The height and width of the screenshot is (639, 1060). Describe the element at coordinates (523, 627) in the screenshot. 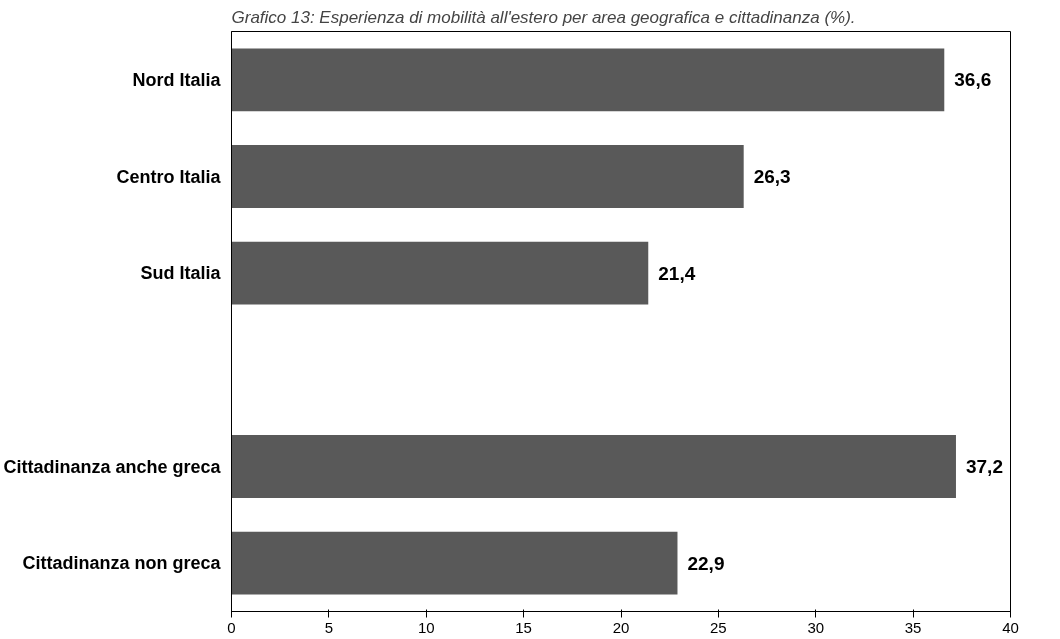

I see `x-tick-label: 15` at that location.